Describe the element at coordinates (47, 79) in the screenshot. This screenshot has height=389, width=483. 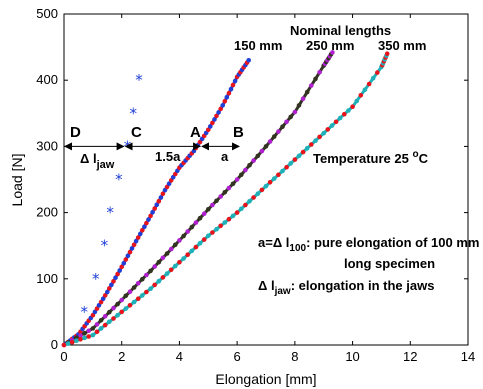
I see `y-tick-label-400: 400` at that location.